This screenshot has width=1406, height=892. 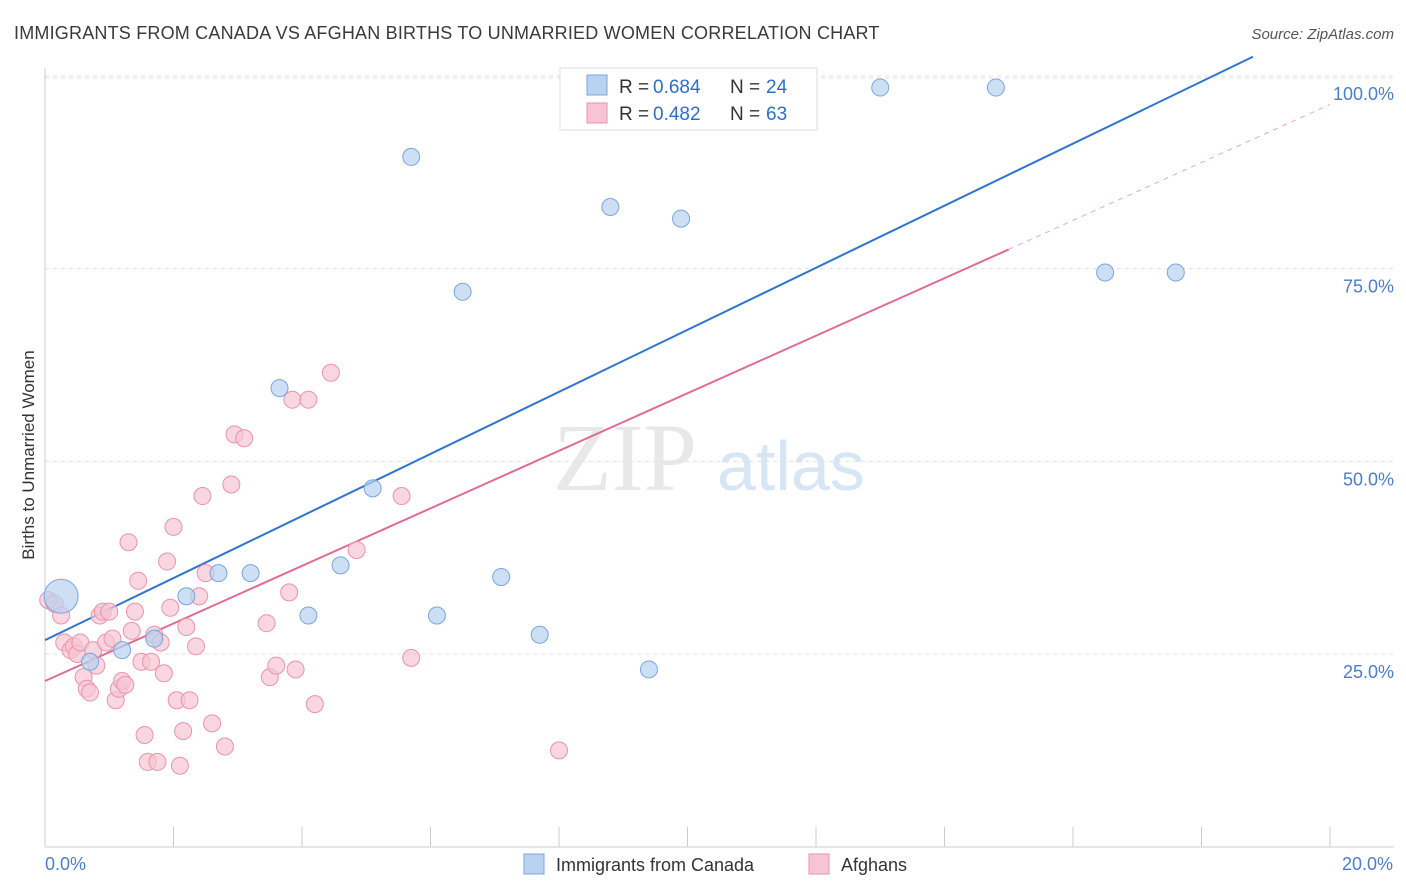 I want to click on y-tick-label: 75.0%, so click(x=1368, y=287).